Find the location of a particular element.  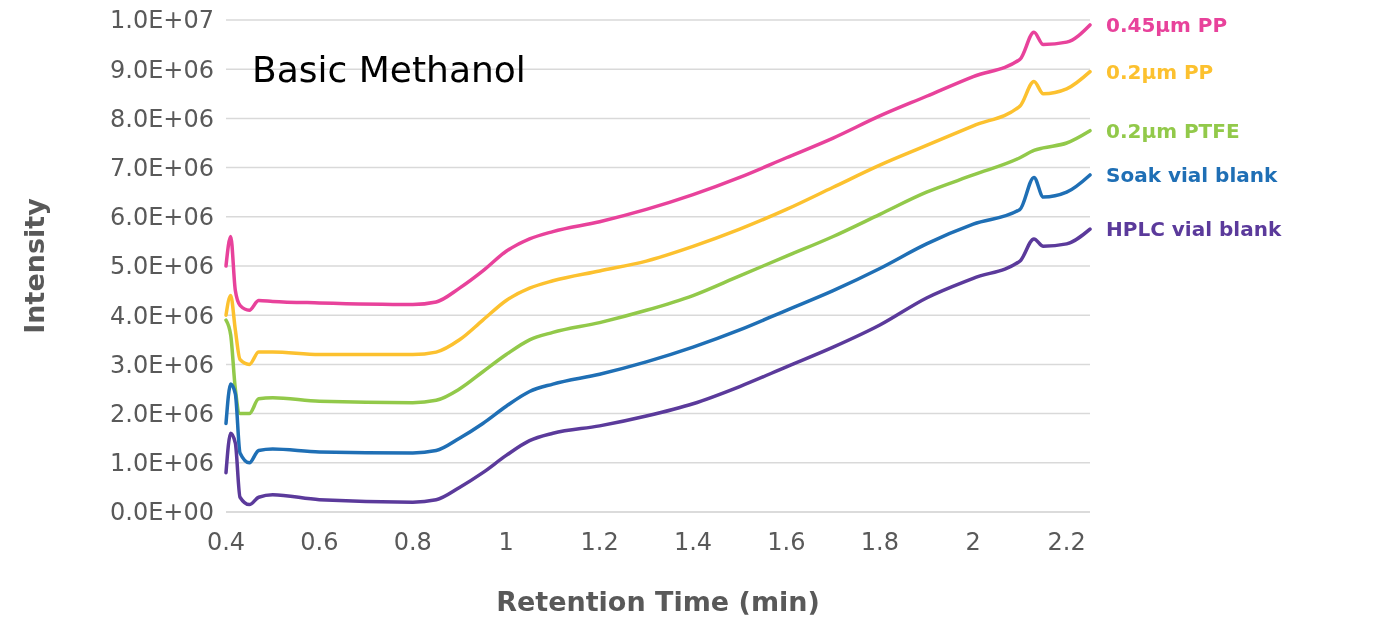

y-tick-label: 3.0E+06 is located at coordinates (162, 364).